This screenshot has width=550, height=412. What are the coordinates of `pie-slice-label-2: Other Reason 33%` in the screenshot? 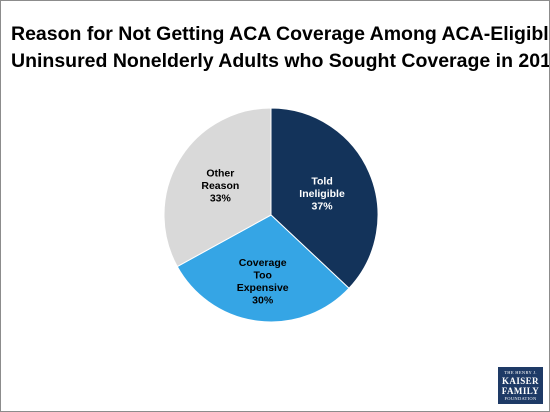 It's located at (220, 186).